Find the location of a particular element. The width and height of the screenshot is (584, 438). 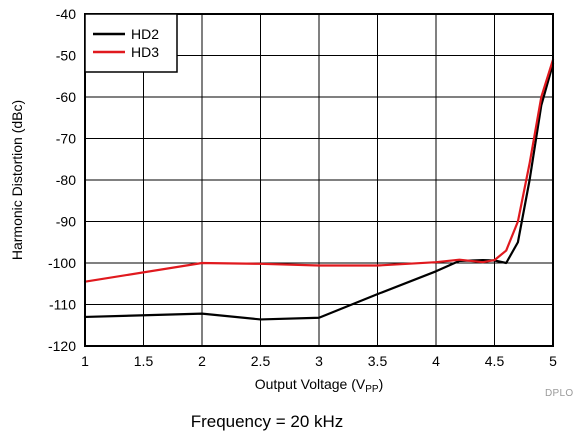

y-tick-label: -60 is located at coordinates (66, 97).